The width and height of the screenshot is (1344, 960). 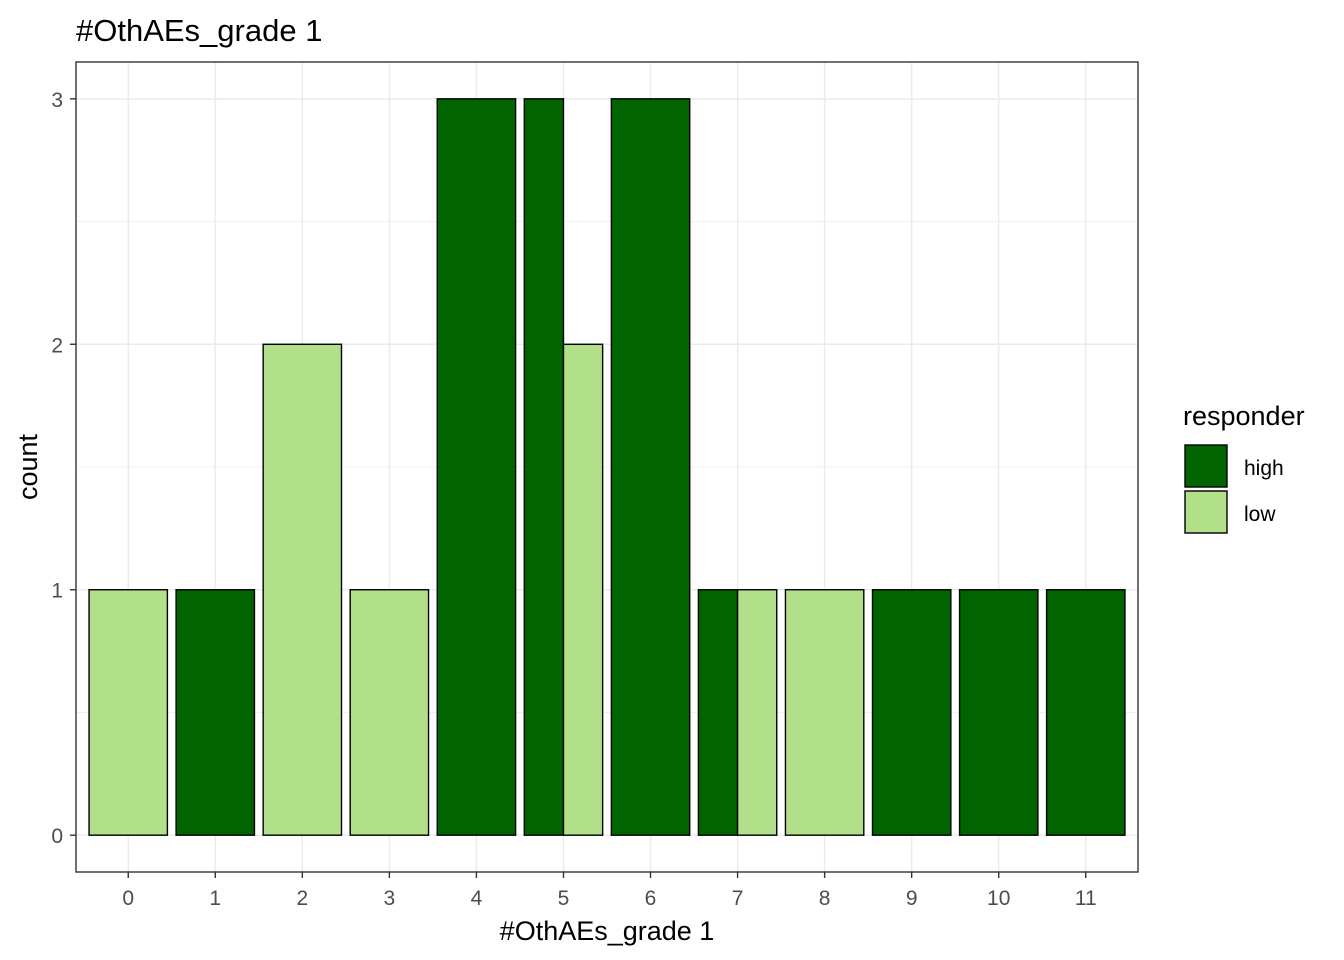 What do you see at coordinates (651, 898) in the screenshot?
I see `x-tick-label: 6` at bounding box center [651, 898].